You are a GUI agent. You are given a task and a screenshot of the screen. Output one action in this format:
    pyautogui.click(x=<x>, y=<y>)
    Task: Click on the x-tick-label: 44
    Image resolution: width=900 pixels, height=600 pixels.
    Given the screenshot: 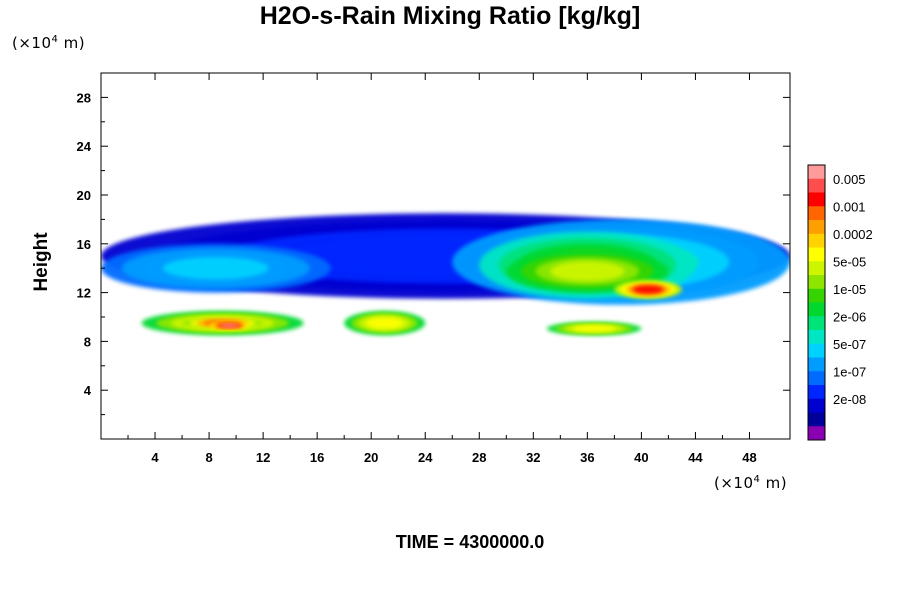 What is the action you would take?
    pyautogui.click(x=695, y=457)
    